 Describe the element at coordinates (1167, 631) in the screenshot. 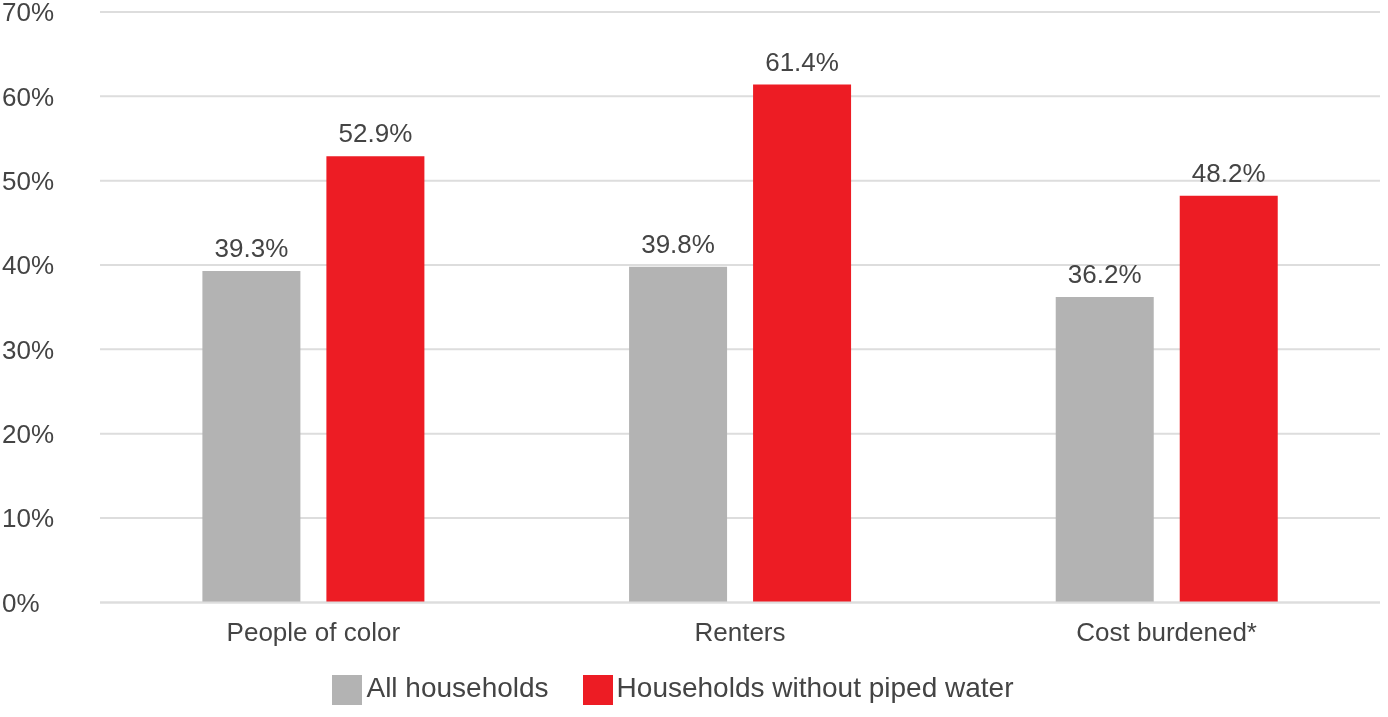

I see `x-tick-label: Cost burdened*` at that location.